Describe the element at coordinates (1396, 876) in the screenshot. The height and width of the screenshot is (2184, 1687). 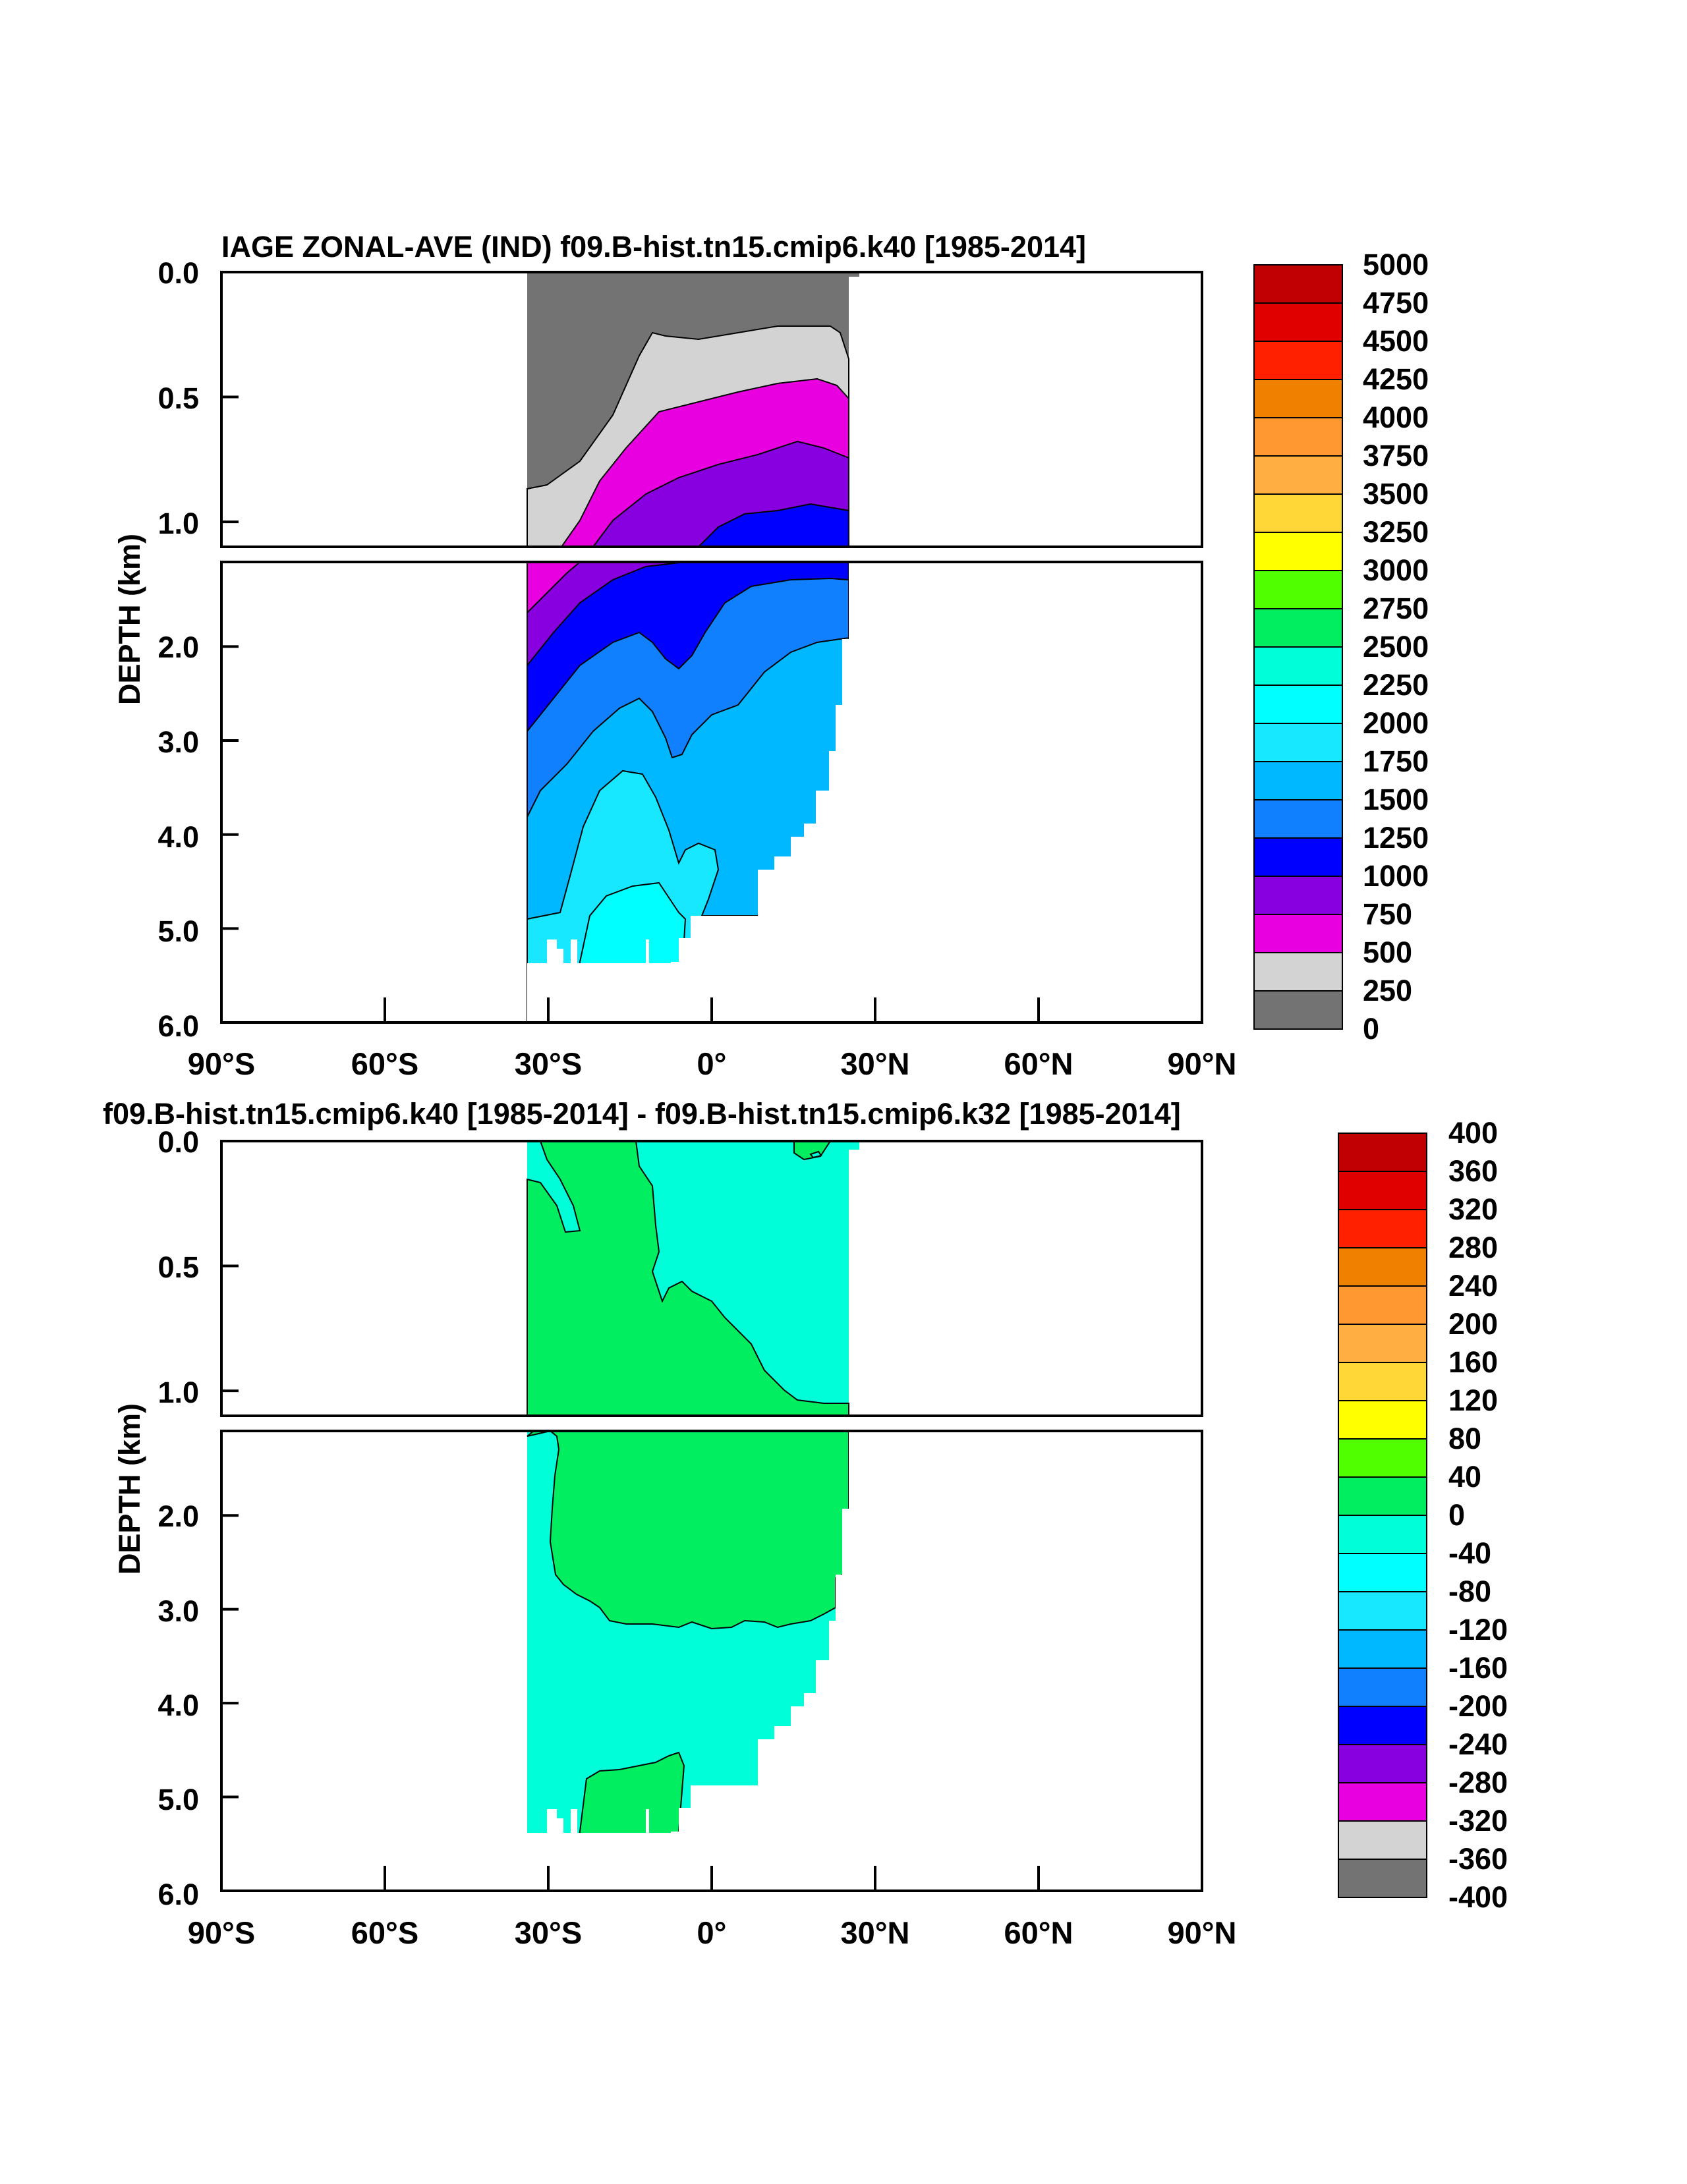
I see `panel1-colorbar-label-16: 1000` at that location.